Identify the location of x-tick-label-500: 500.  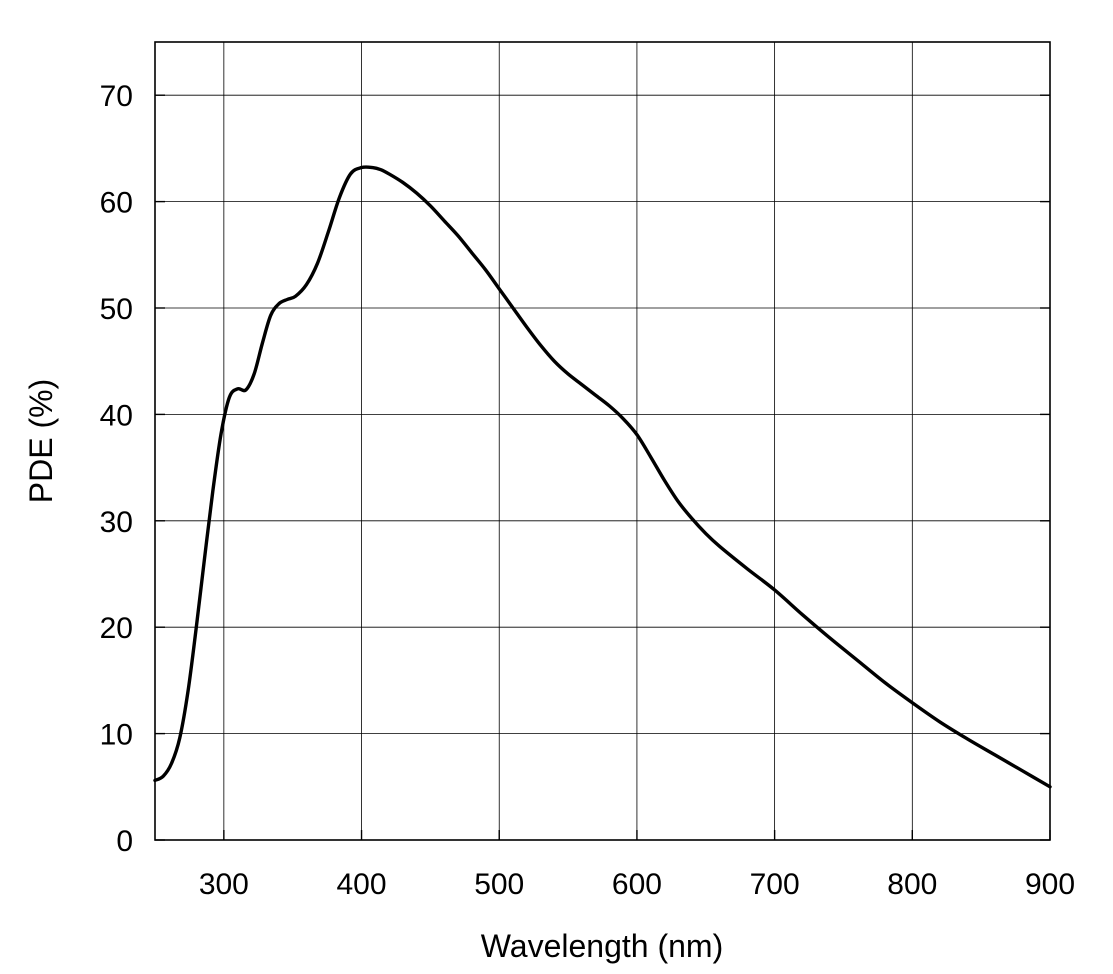
(499, 884).